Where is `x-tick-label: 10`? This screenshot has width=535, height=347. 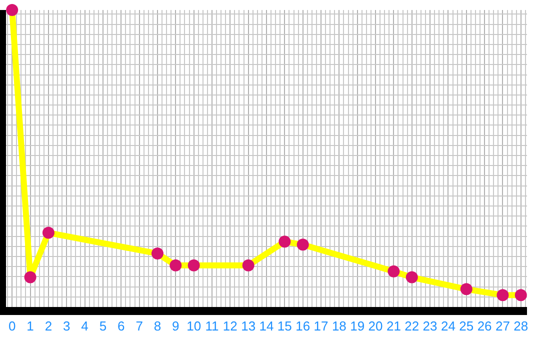 x-tick-label: 10 is located at coordinates (194, 326).